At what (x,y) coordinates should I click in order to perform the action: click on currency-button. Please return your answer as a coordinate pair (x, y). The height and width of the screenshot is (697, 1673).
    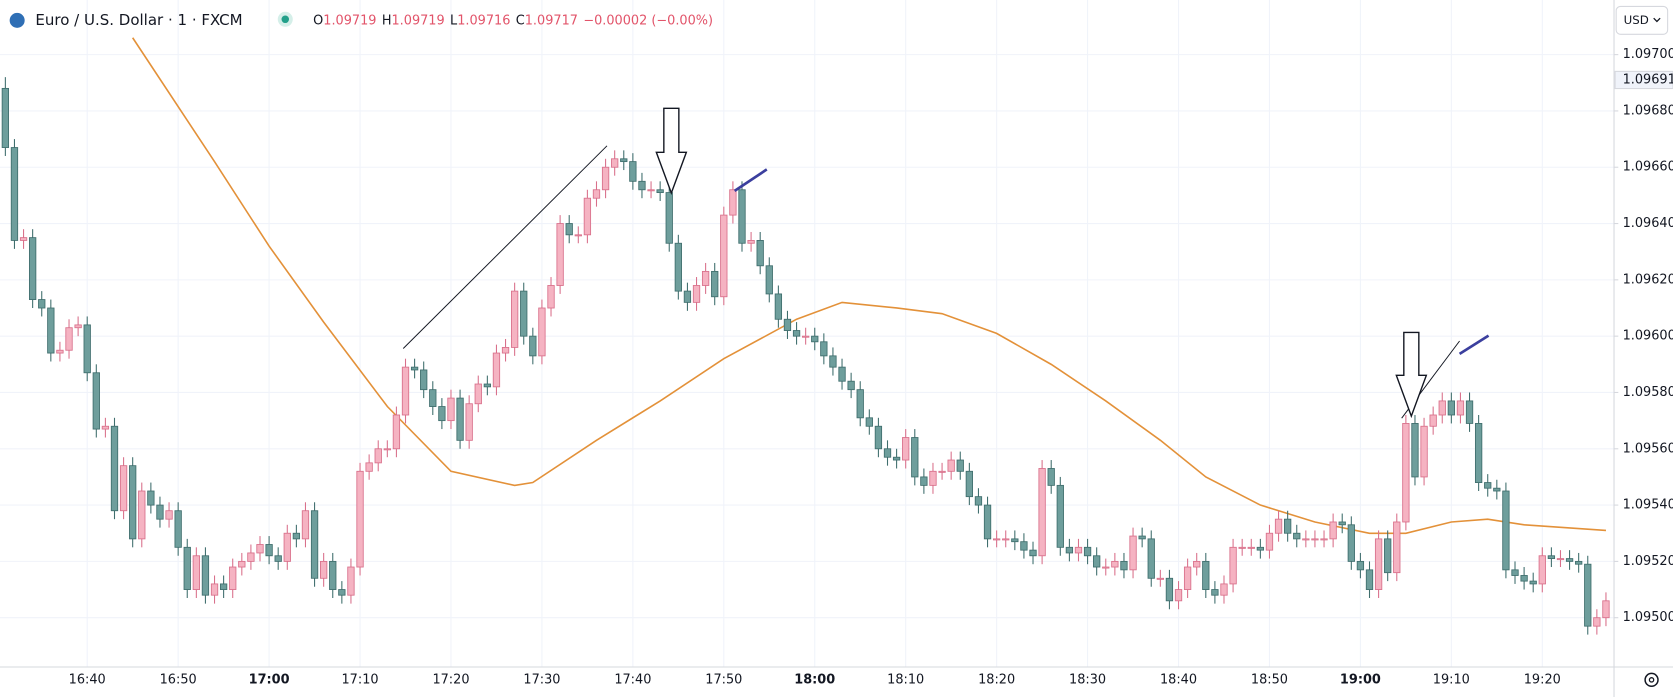
    Looking at the image, I should click on (1642, 20).